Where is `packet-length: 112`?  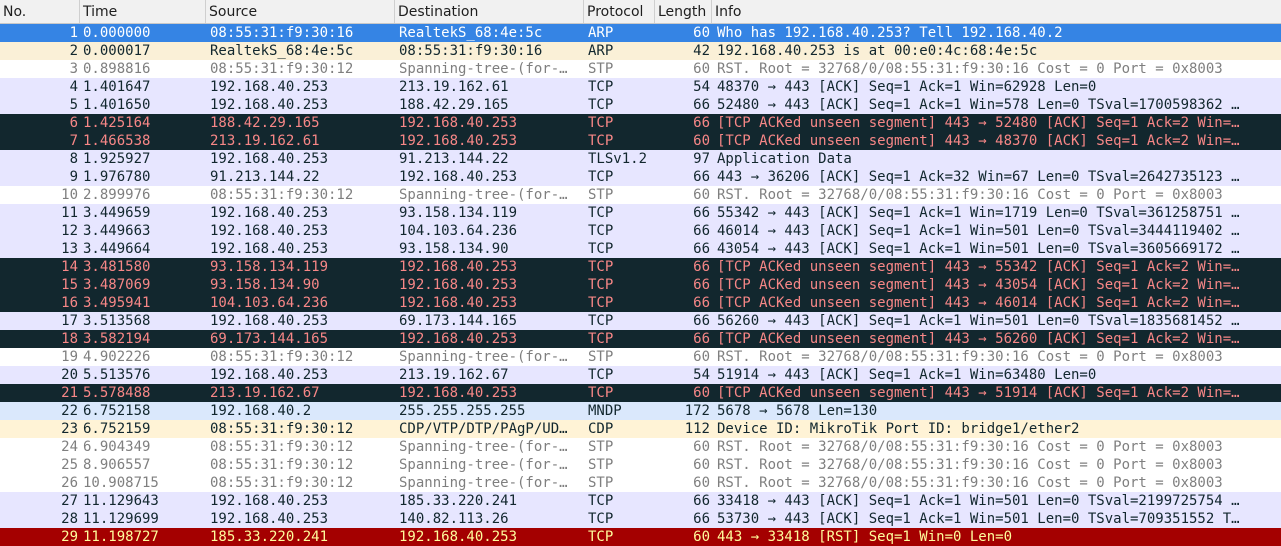
packet-length: 112 is located at coordinates (697, 429).